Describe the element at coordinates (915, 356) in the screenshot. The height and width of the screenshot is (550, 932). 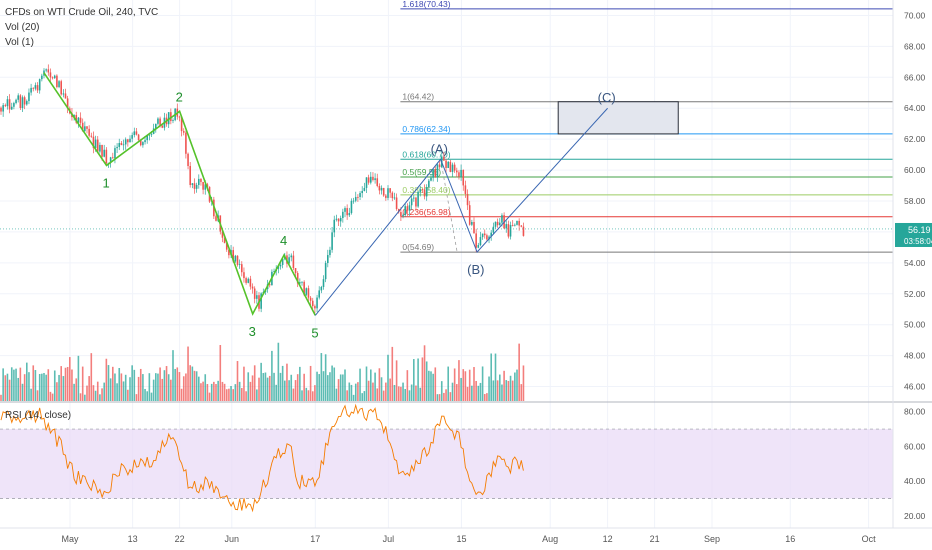
I see `price-tick-label: 48.00` at that location.